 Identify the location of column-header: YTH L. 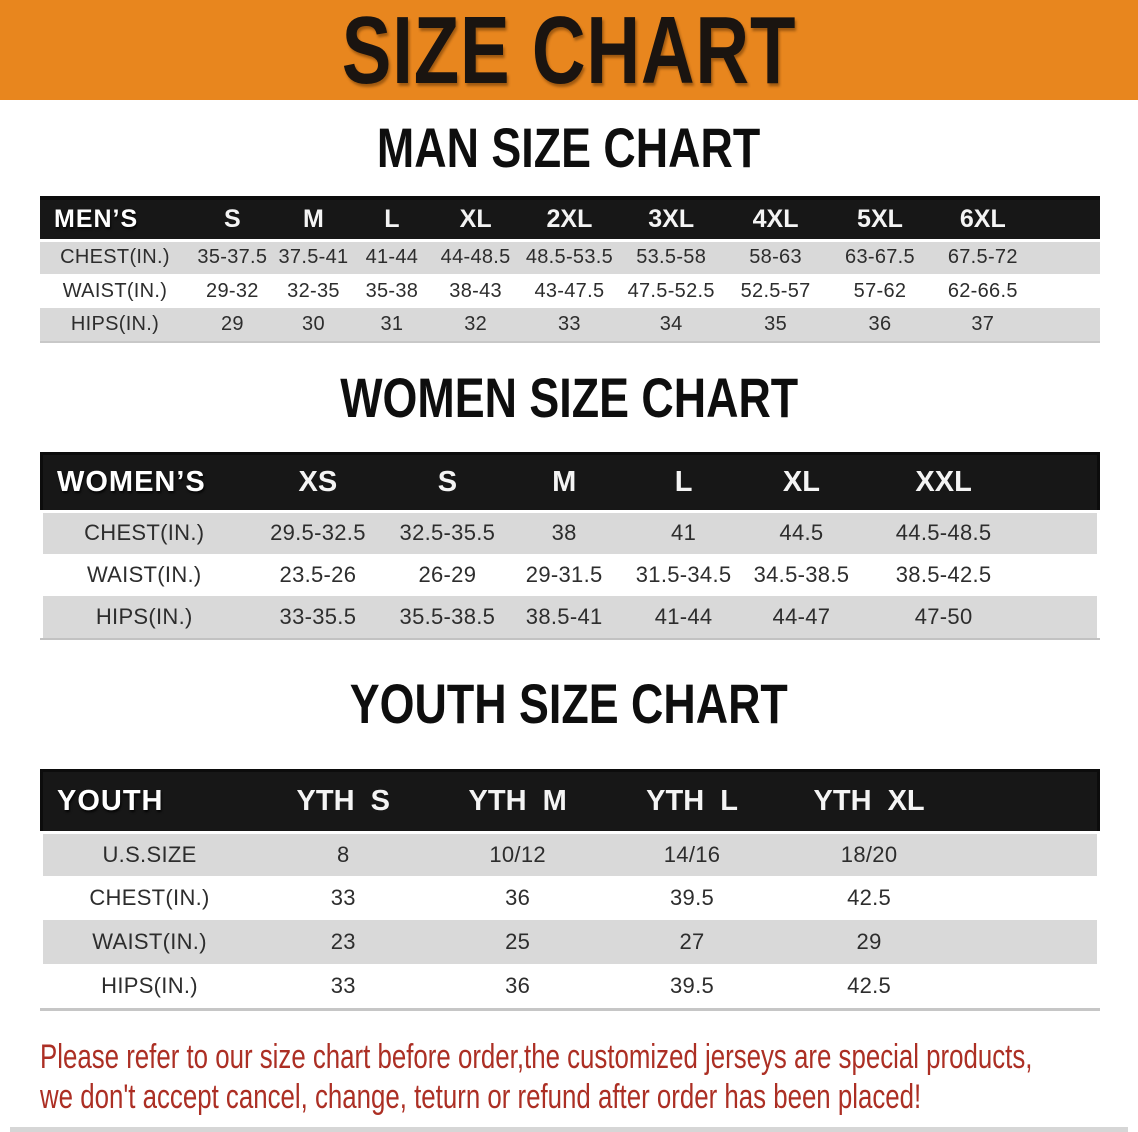
(692, 800).